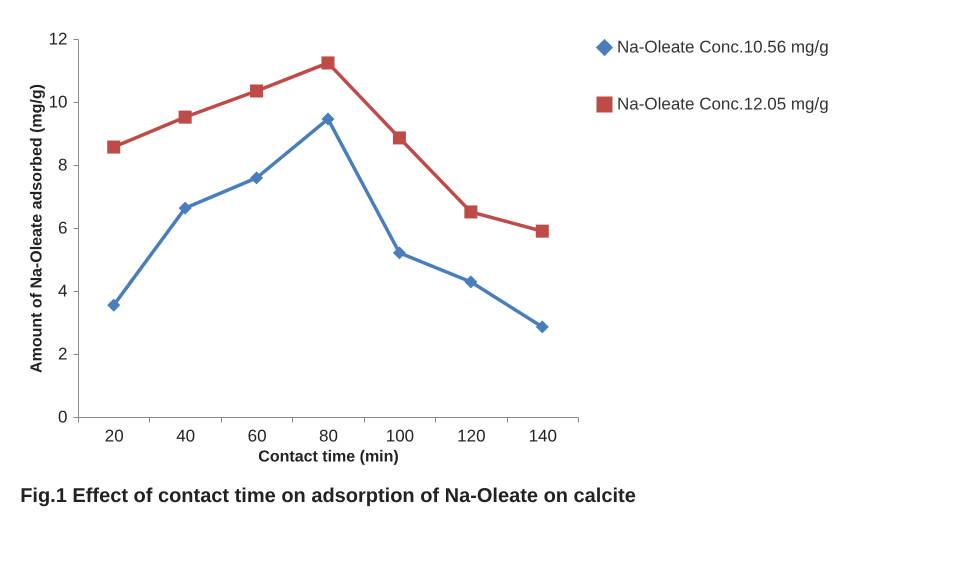  Describe the element at coordinates (58, 102) in the screenshot. I see `y-tick-label: 10` at that location.